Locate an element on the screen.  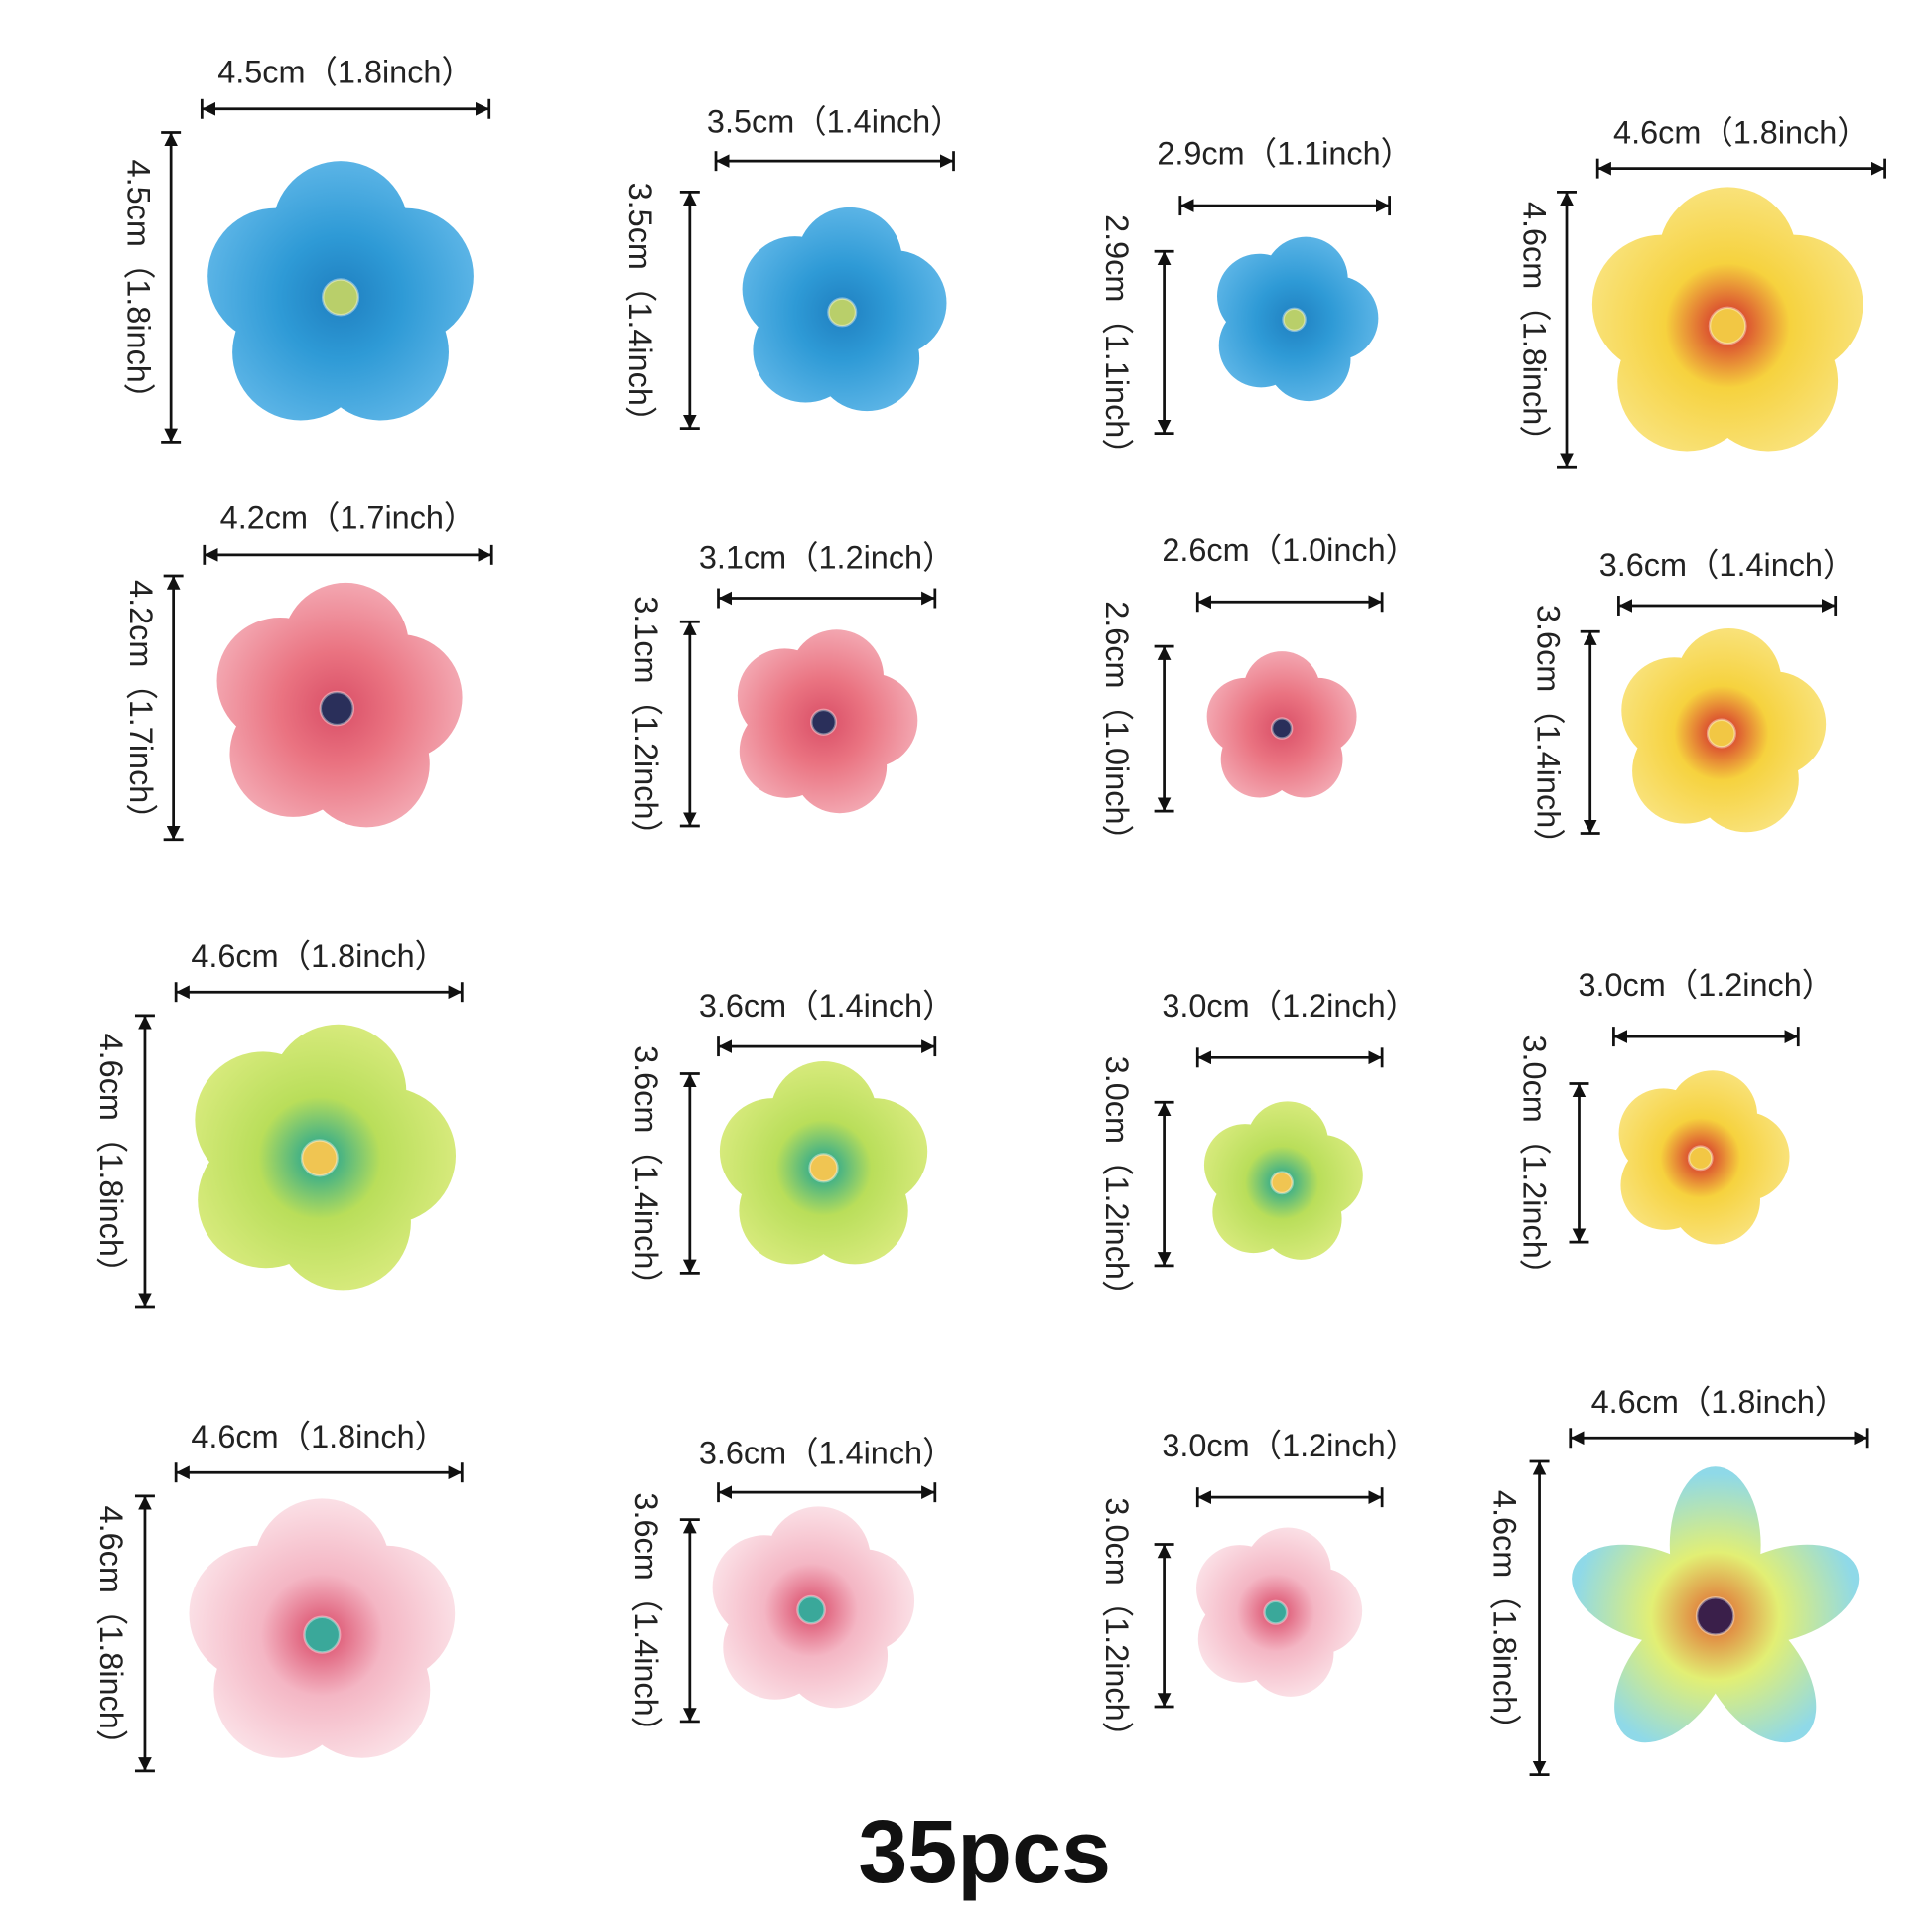
height-label: 4.5cm（1.8inch） is located at coordinates (139, 288).